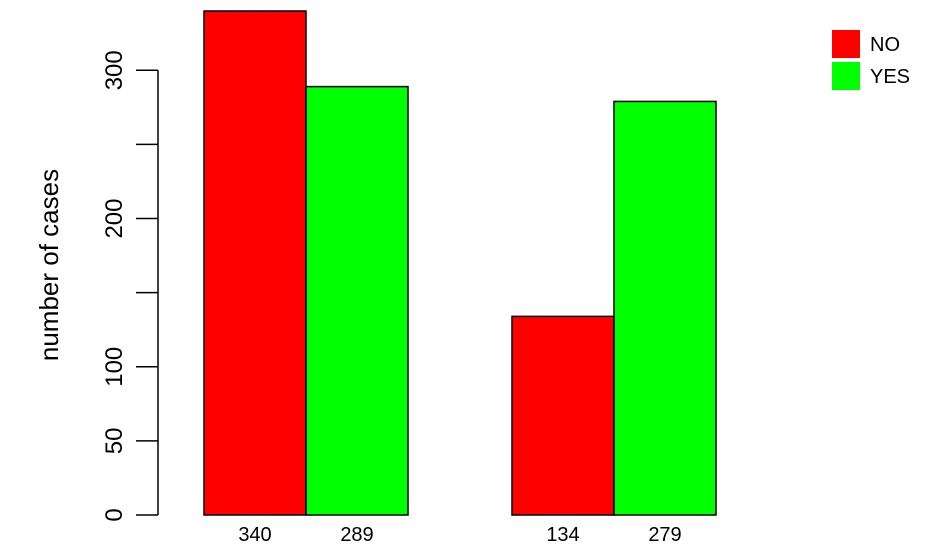 This screenshot has height=547, width=936. Describe the element at coordinates (254, 535) in the screenshot. I see `bar-label: 340` at that location.